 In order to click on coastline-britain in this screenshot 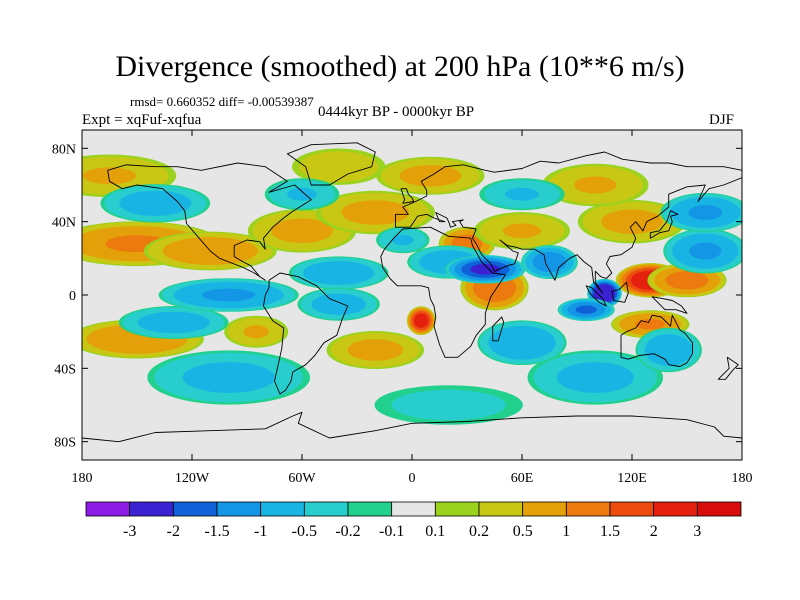, I will do `click(407, 196)`.